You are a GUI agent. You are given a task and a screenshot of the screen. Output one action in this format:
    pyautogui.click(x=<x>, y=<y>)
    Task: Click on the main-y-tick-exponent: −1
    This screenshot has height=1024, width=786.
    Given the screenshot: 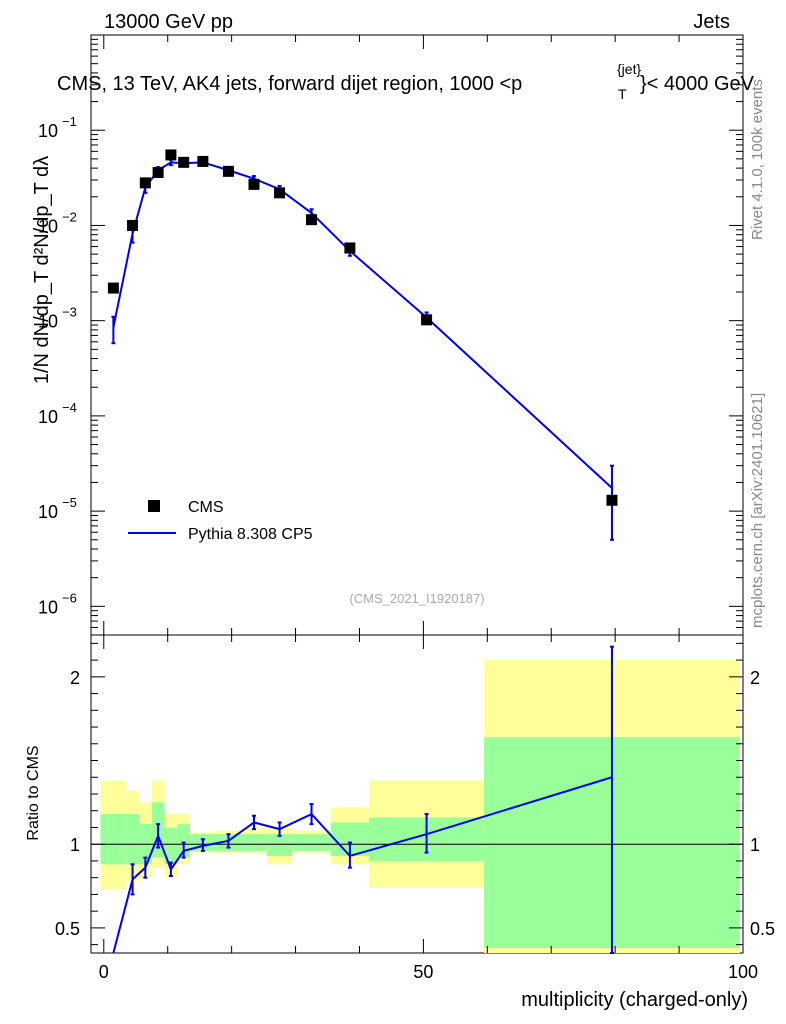 What is the action you would take?
    pyautogui.click(x=69, y=121)
    